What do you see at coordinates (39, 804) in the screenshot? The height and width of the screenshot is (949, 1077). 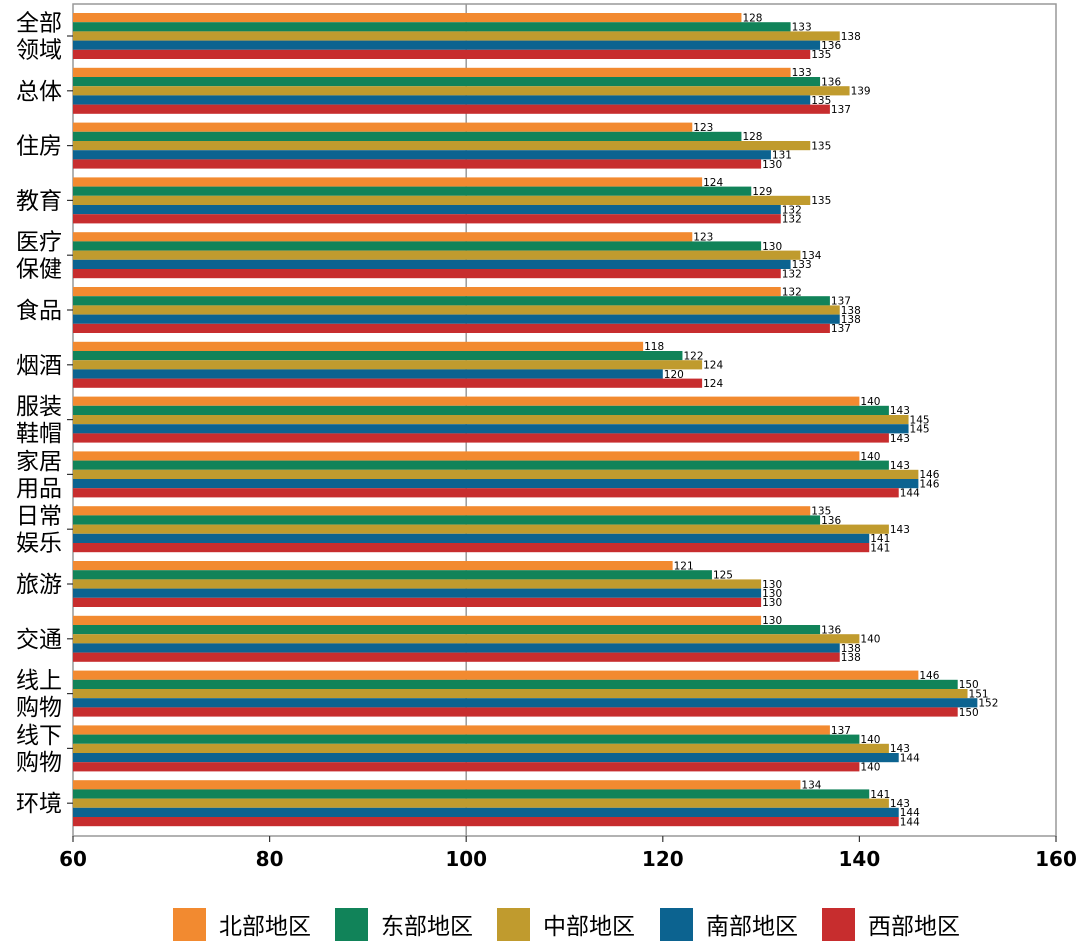 I see `category-label: 环境` at bounding box center [39, 804].